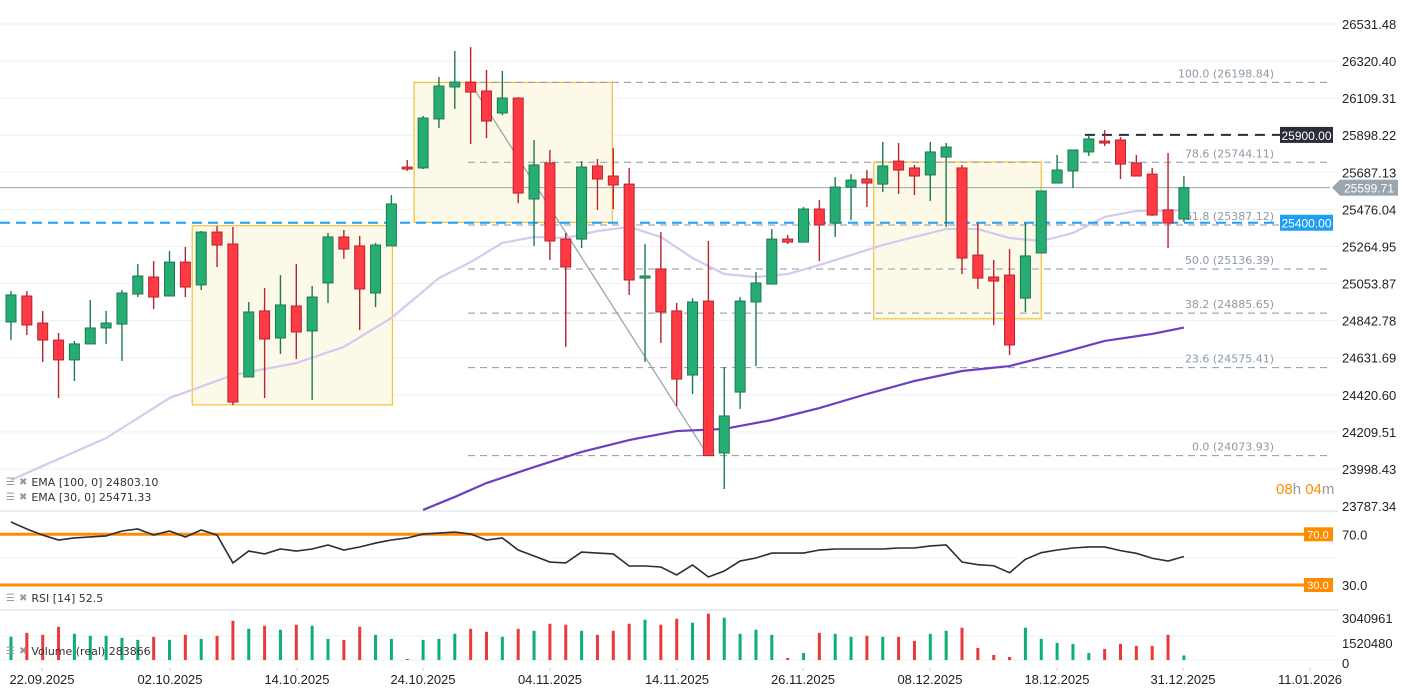  What do you see at coordinates (91, 651) in the screenshot?
I see `legend-volume-label: Volume (real) 283866` at bounding box center [91, 651].